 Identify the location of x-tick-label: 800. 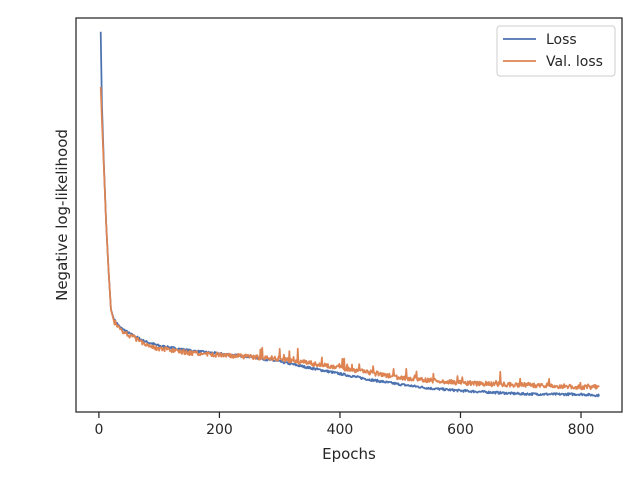
(581, 430).